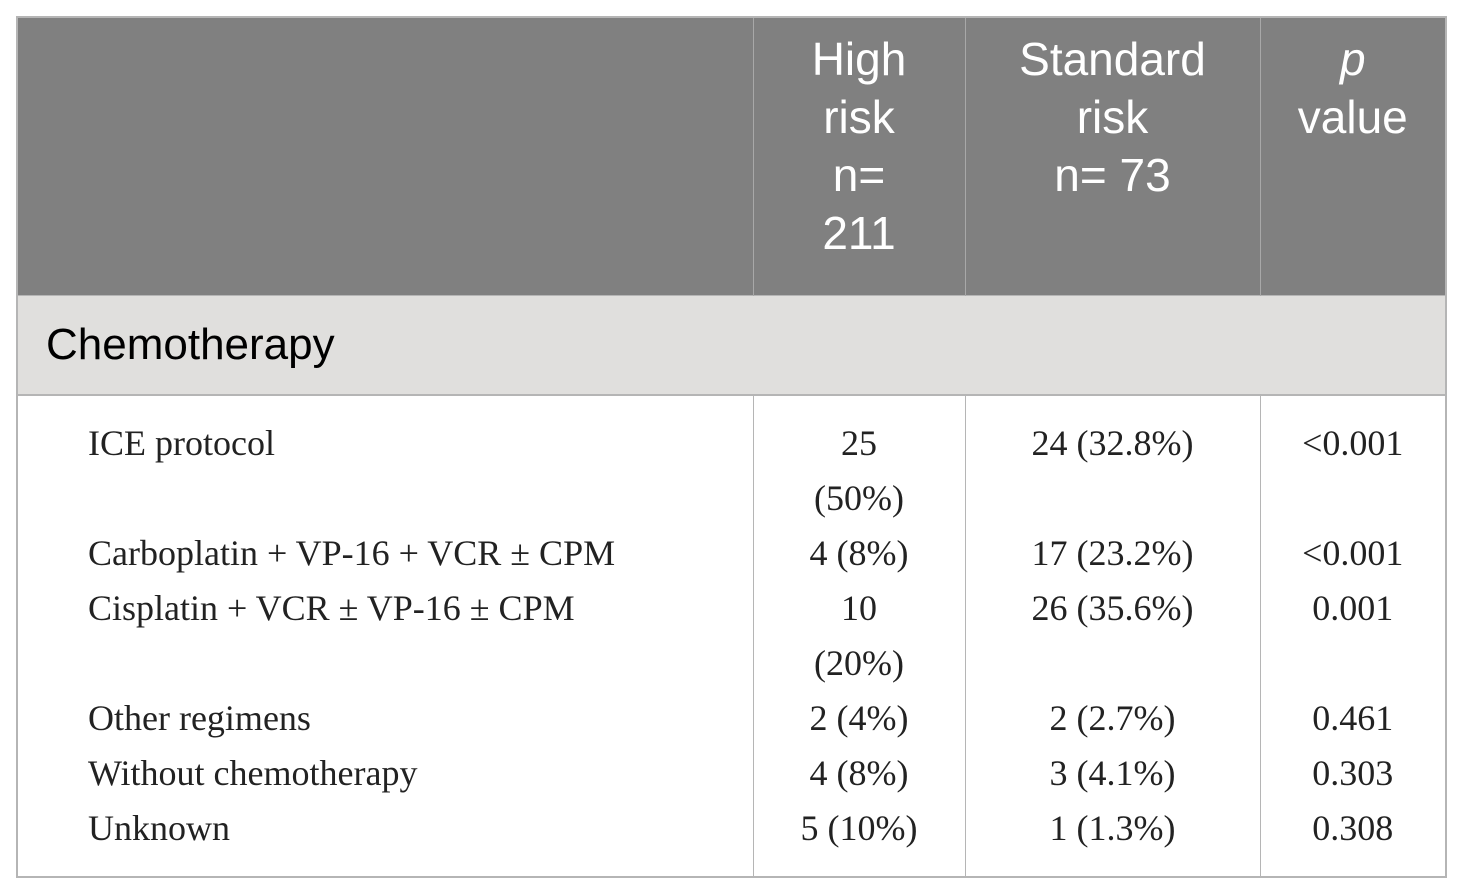 This screenshot has width=1460, height=893. I want to click on row-label: Without chemotherapy, so click(253, 773).